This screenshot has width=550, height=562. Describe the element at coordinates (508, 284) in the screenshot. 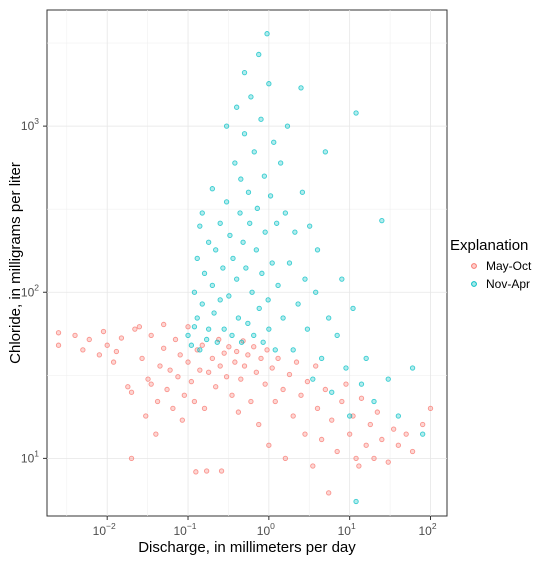

I see `legend-label-nov-apr: Nov-Apr` at that location.